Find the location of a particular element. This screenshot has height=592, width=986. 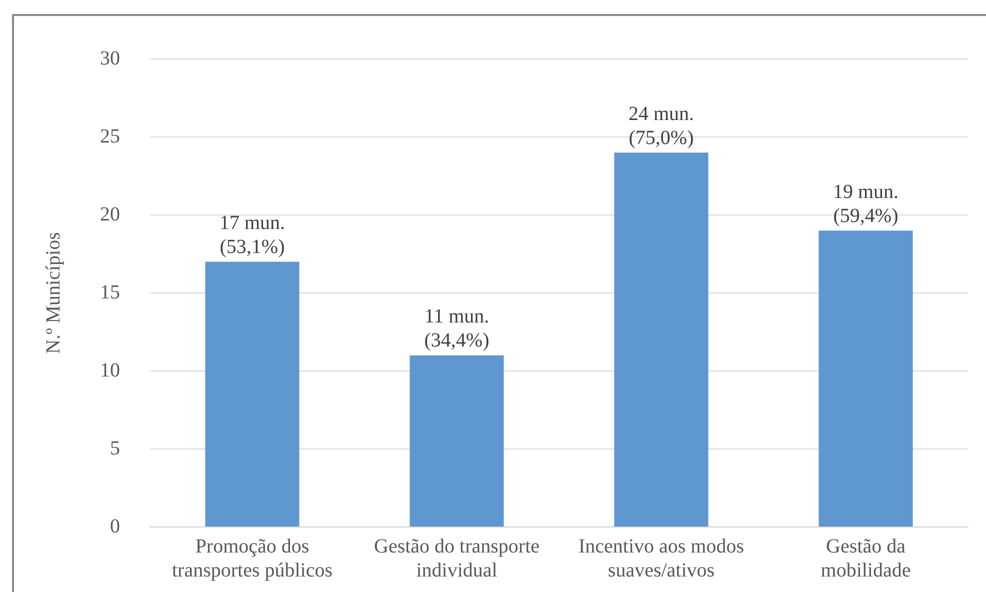

data-label: 17 mun. (53,1%) is located at coordinates (252, 235).